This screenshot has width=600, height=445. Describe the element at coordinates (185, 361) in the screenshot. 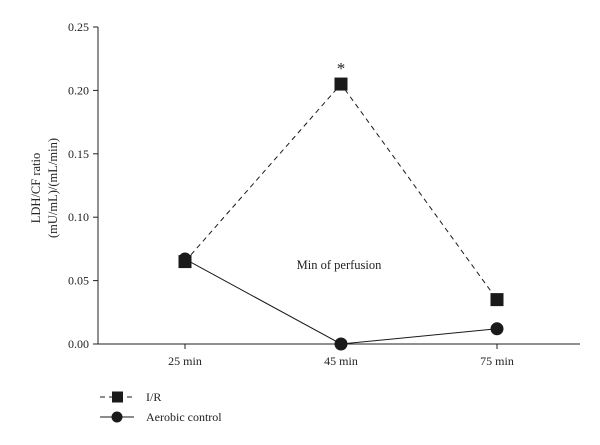

I see `x-tick-label: 25 min` at that location.